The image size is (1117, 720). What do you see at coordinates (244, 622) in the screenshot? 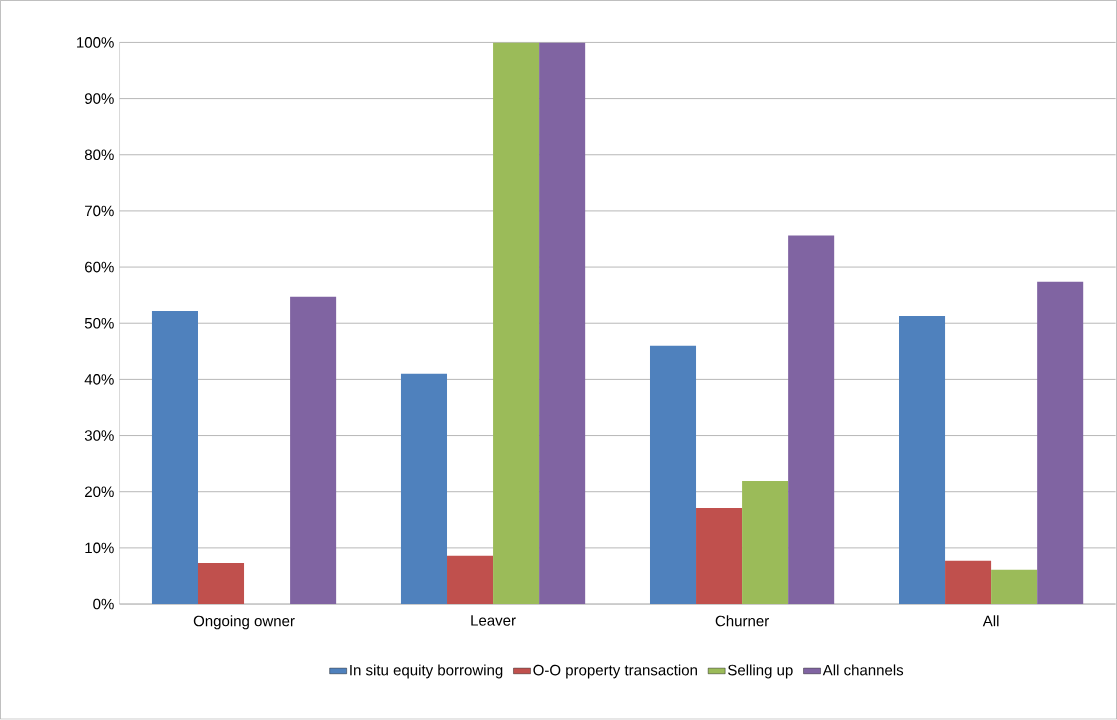
I see `x-tick-label: Ongoing owner` at bounding box center [244, 622].